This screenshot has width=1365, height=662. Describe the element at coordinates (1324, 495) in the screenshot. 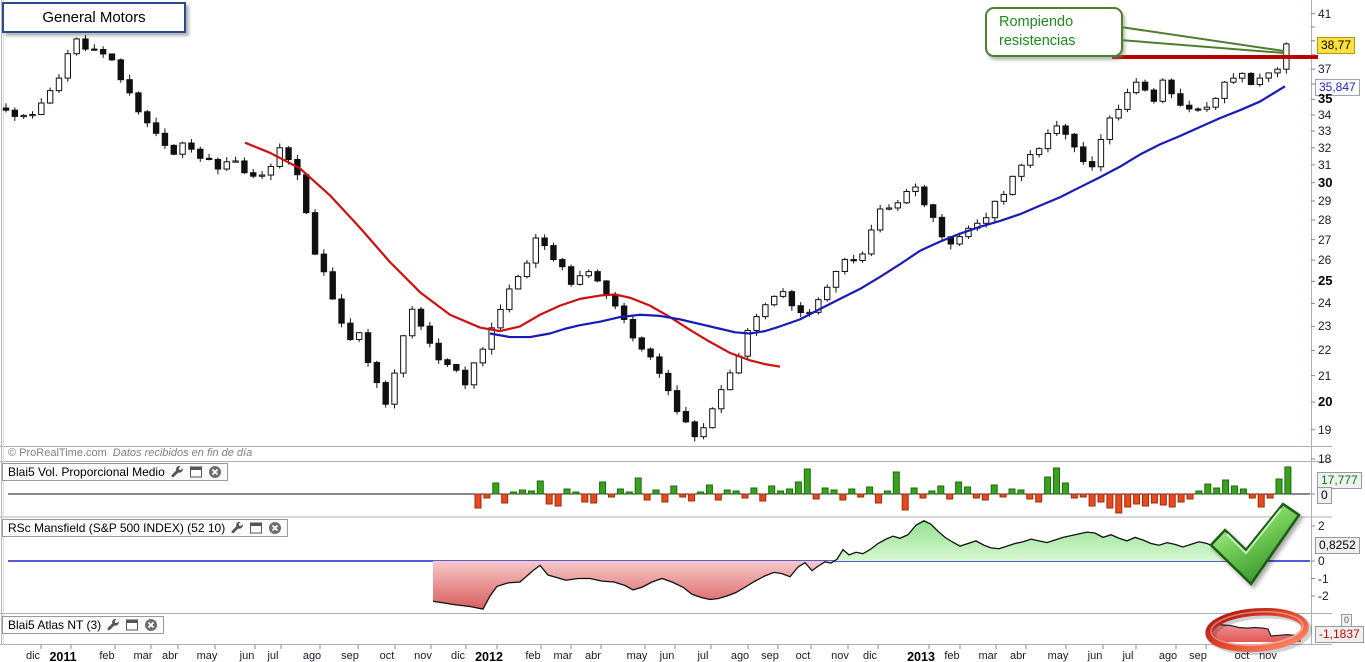

I see `volume-zero-badge: 0` at that location.